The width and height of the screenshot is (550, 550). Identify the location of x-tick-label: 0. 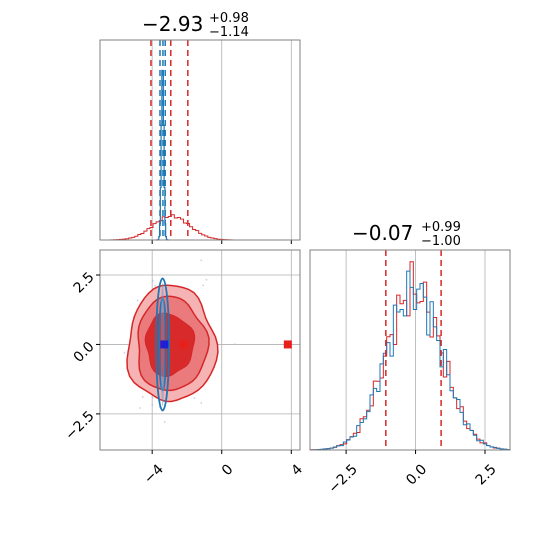
(228, 470).